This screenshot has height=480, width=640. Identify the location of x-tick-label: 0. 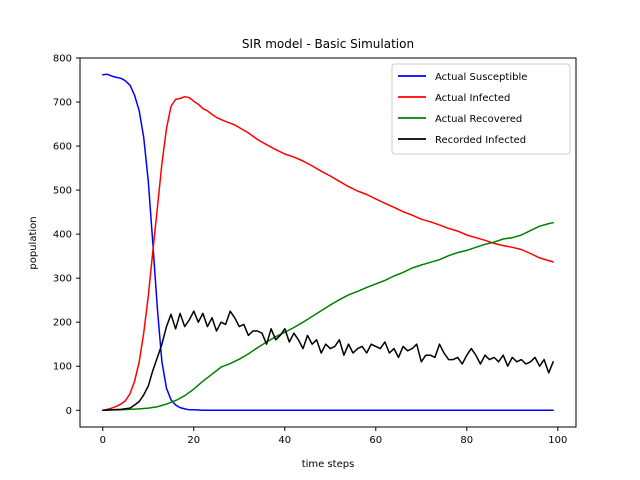
(103, 440).